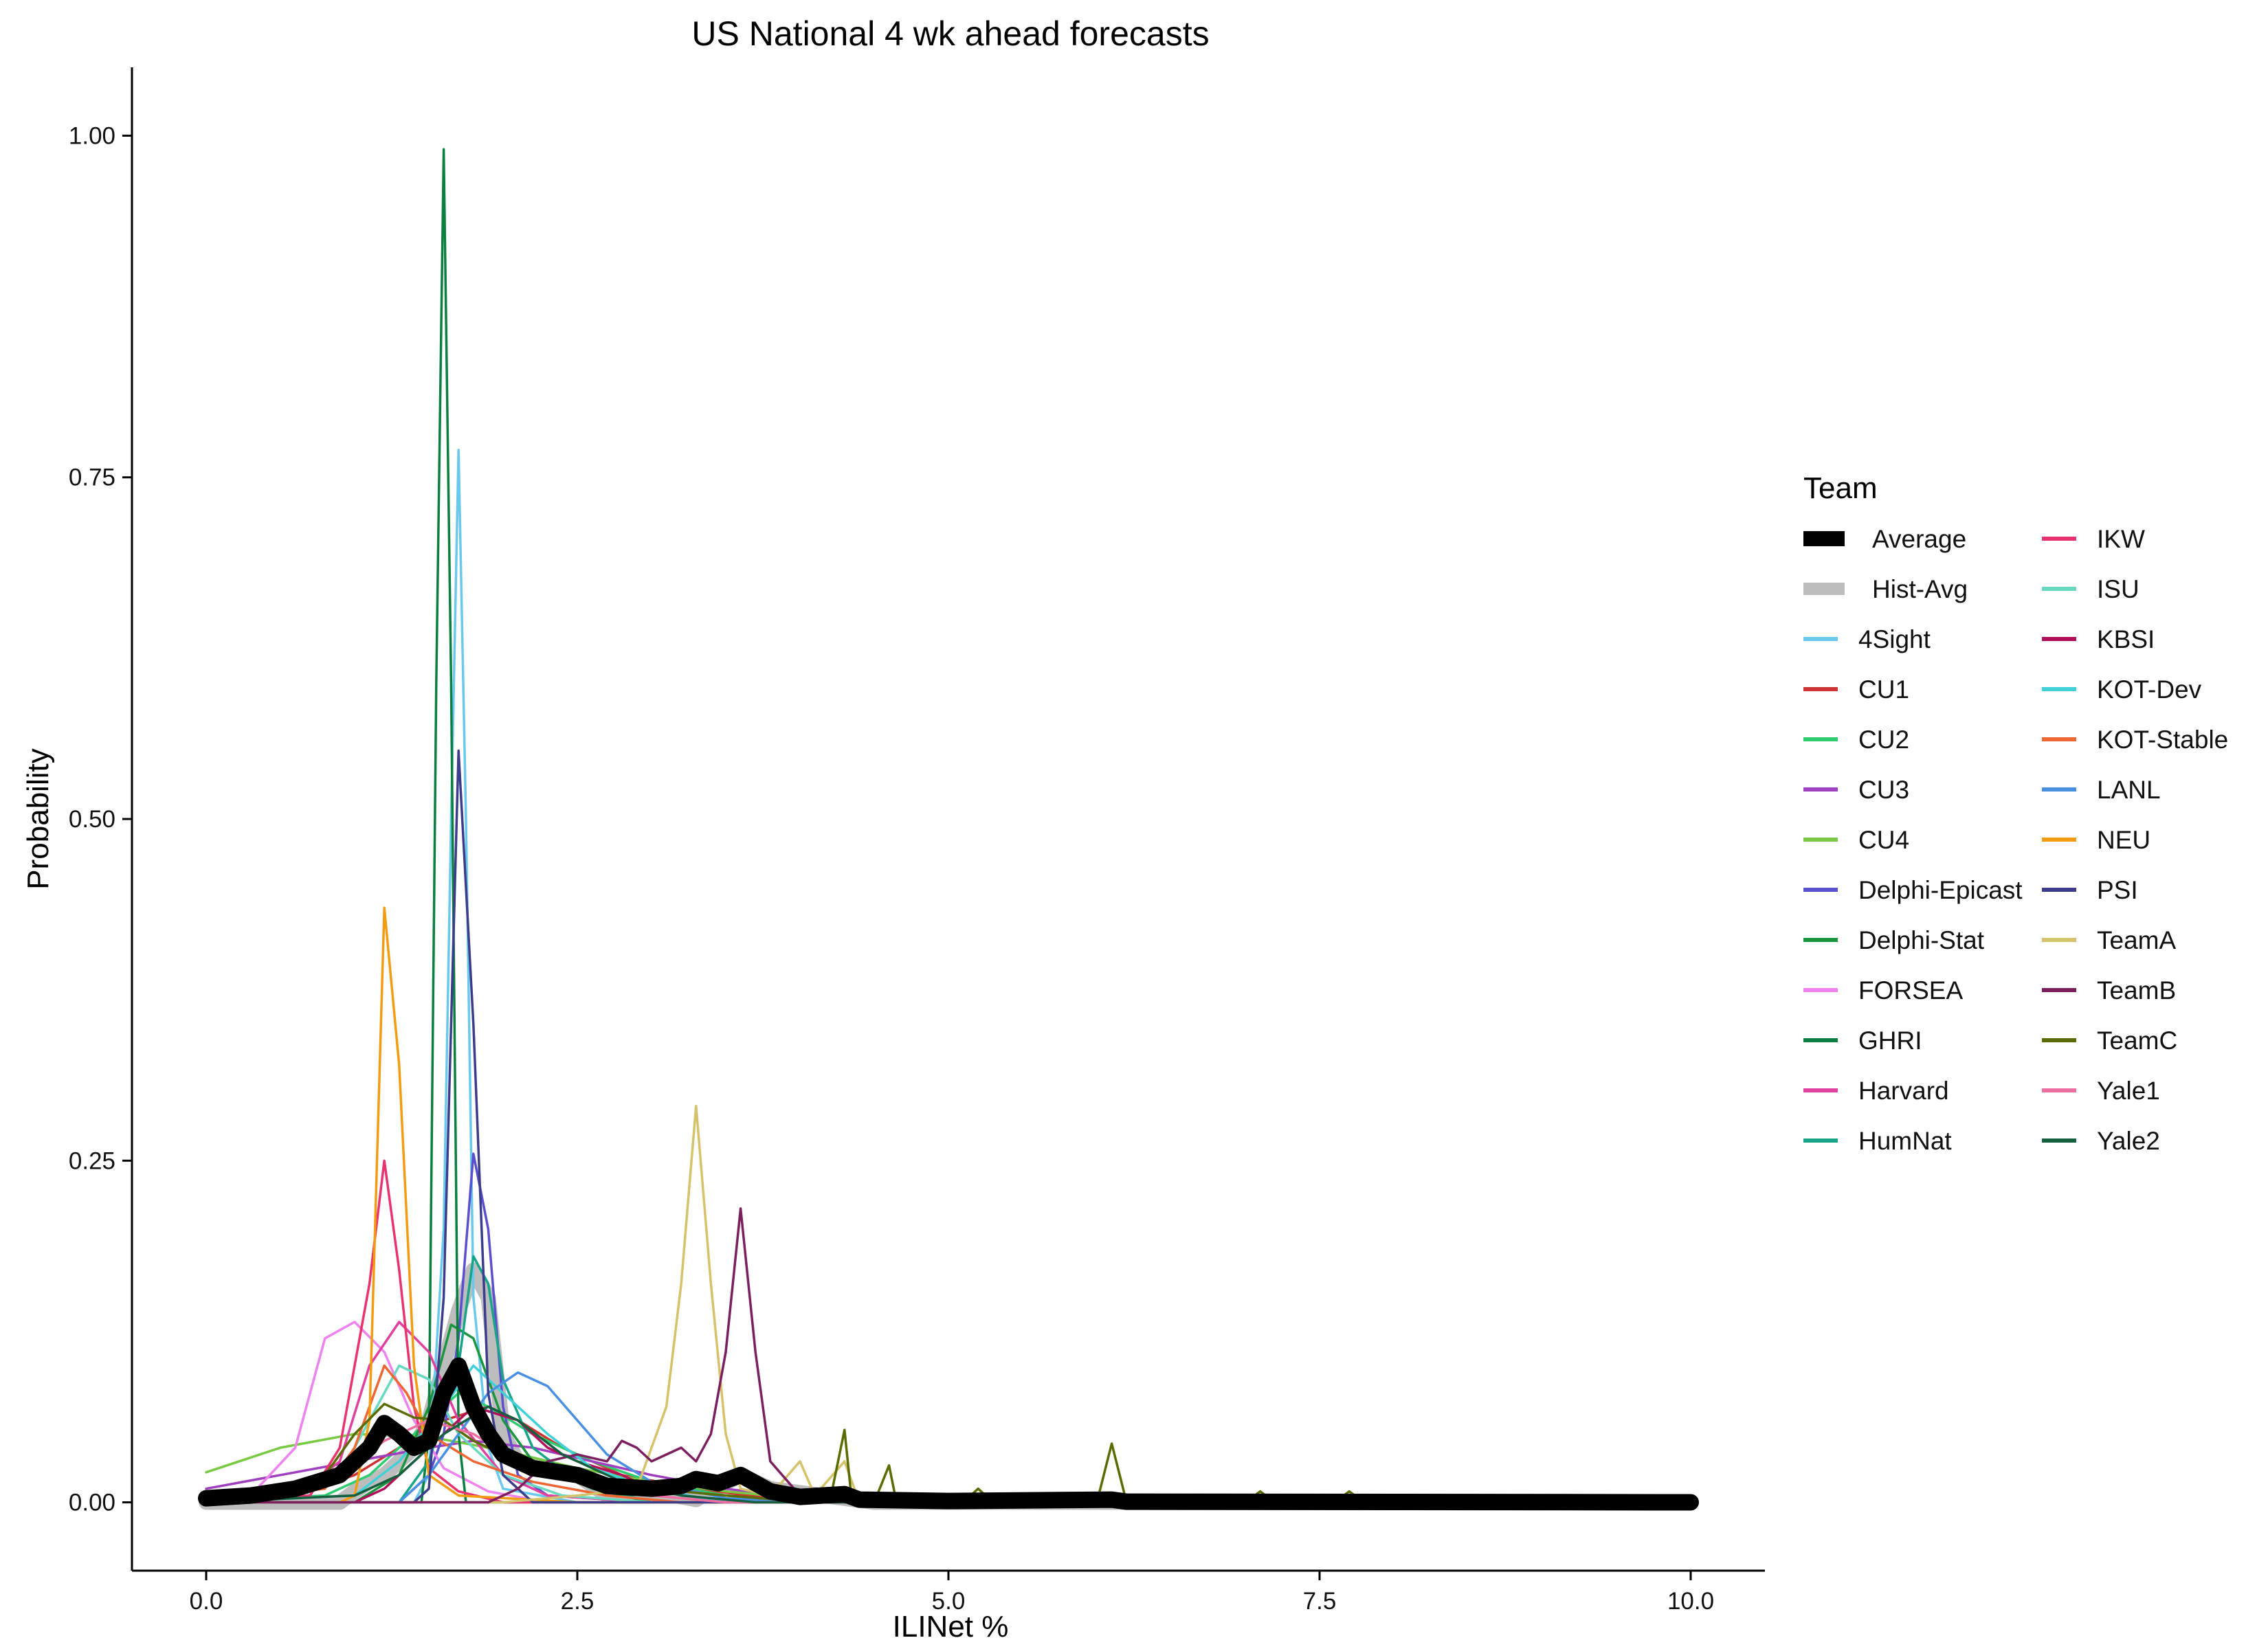 This screenshot has height=1649, width=2268. I want to click on y-tick-label: 0.50, so click(92, 819).